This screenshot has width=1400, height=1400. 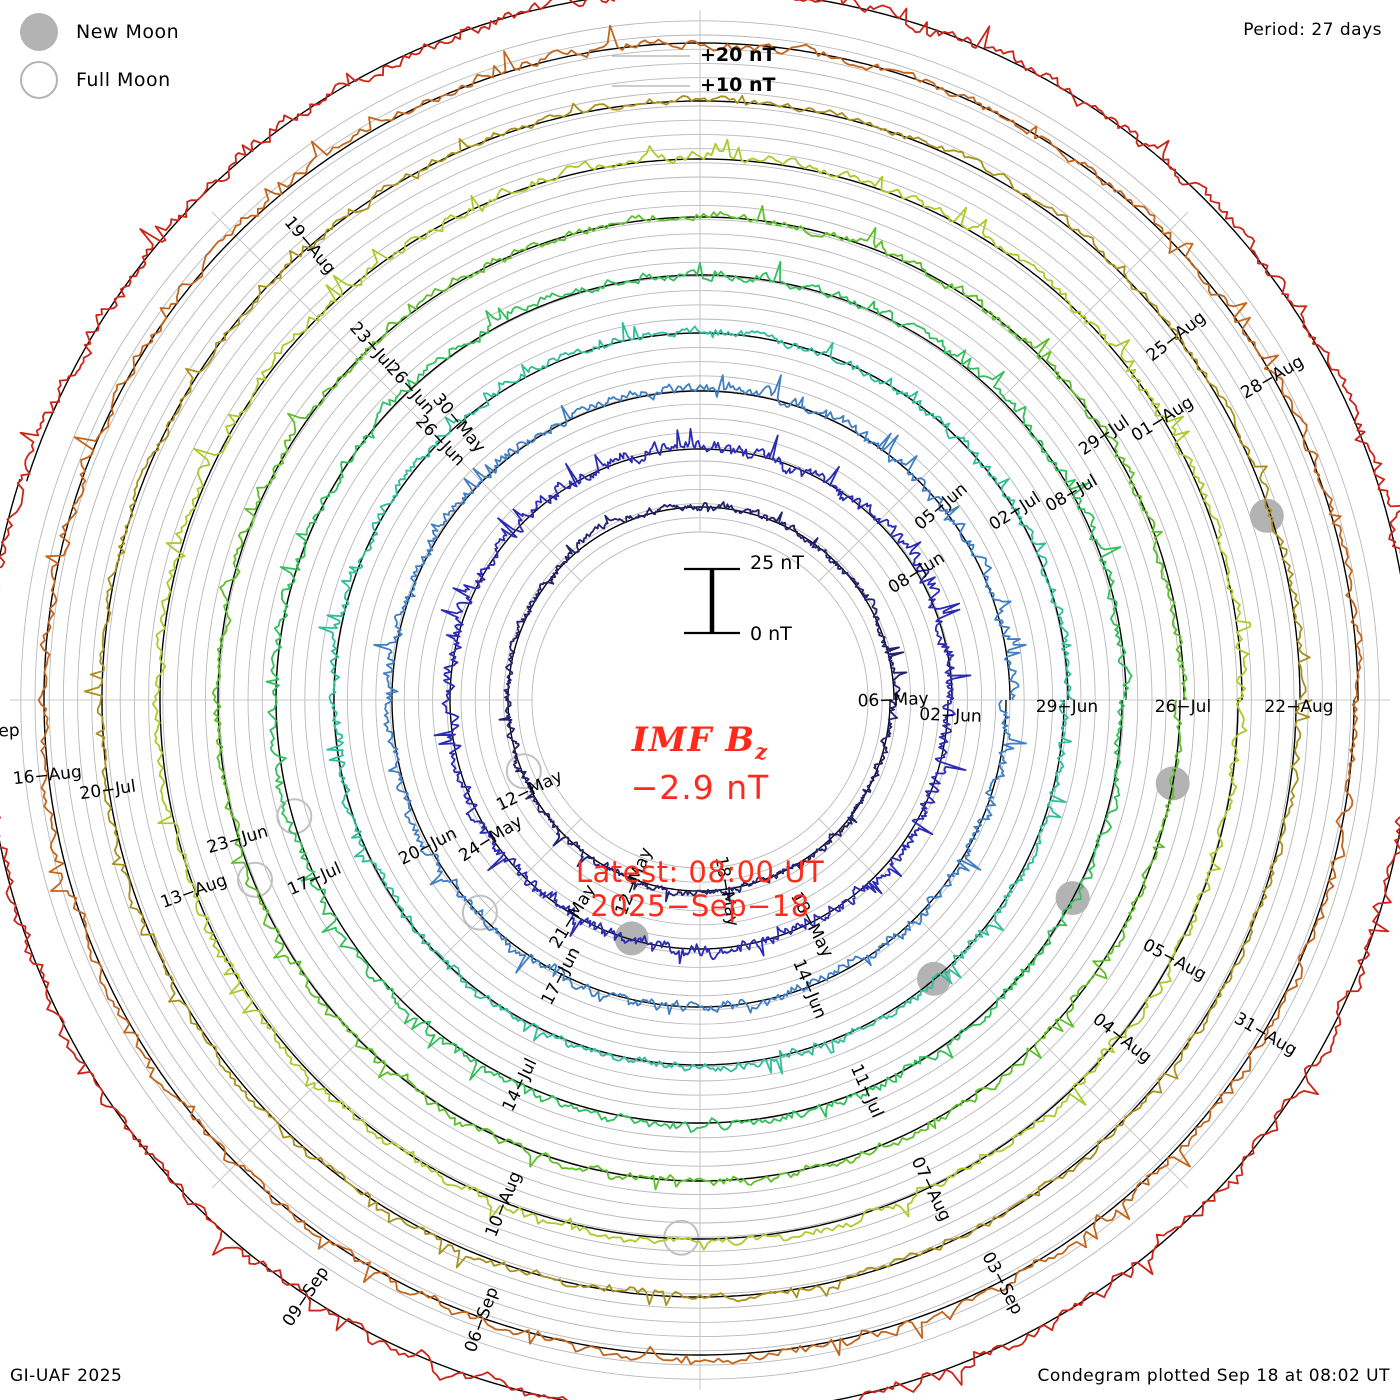 I want to click on moon-phase-legend: New Moon Full Moon, so click(x=99, y=56).